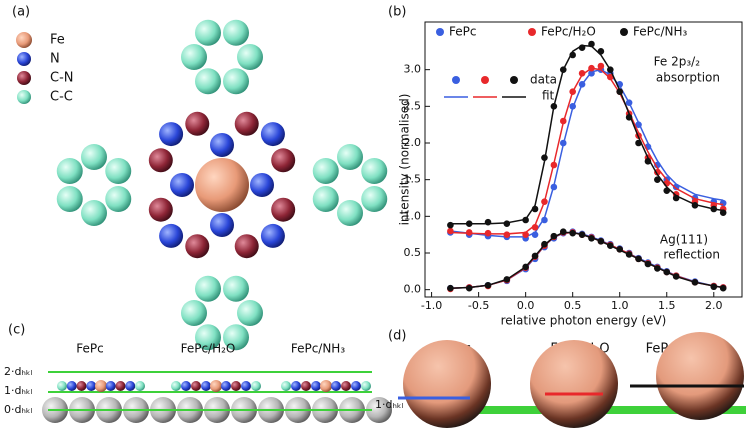  What do you see at coordinates (587, 151) in the screenshot?
I see `fit-line` at bounding box center [587, 151].